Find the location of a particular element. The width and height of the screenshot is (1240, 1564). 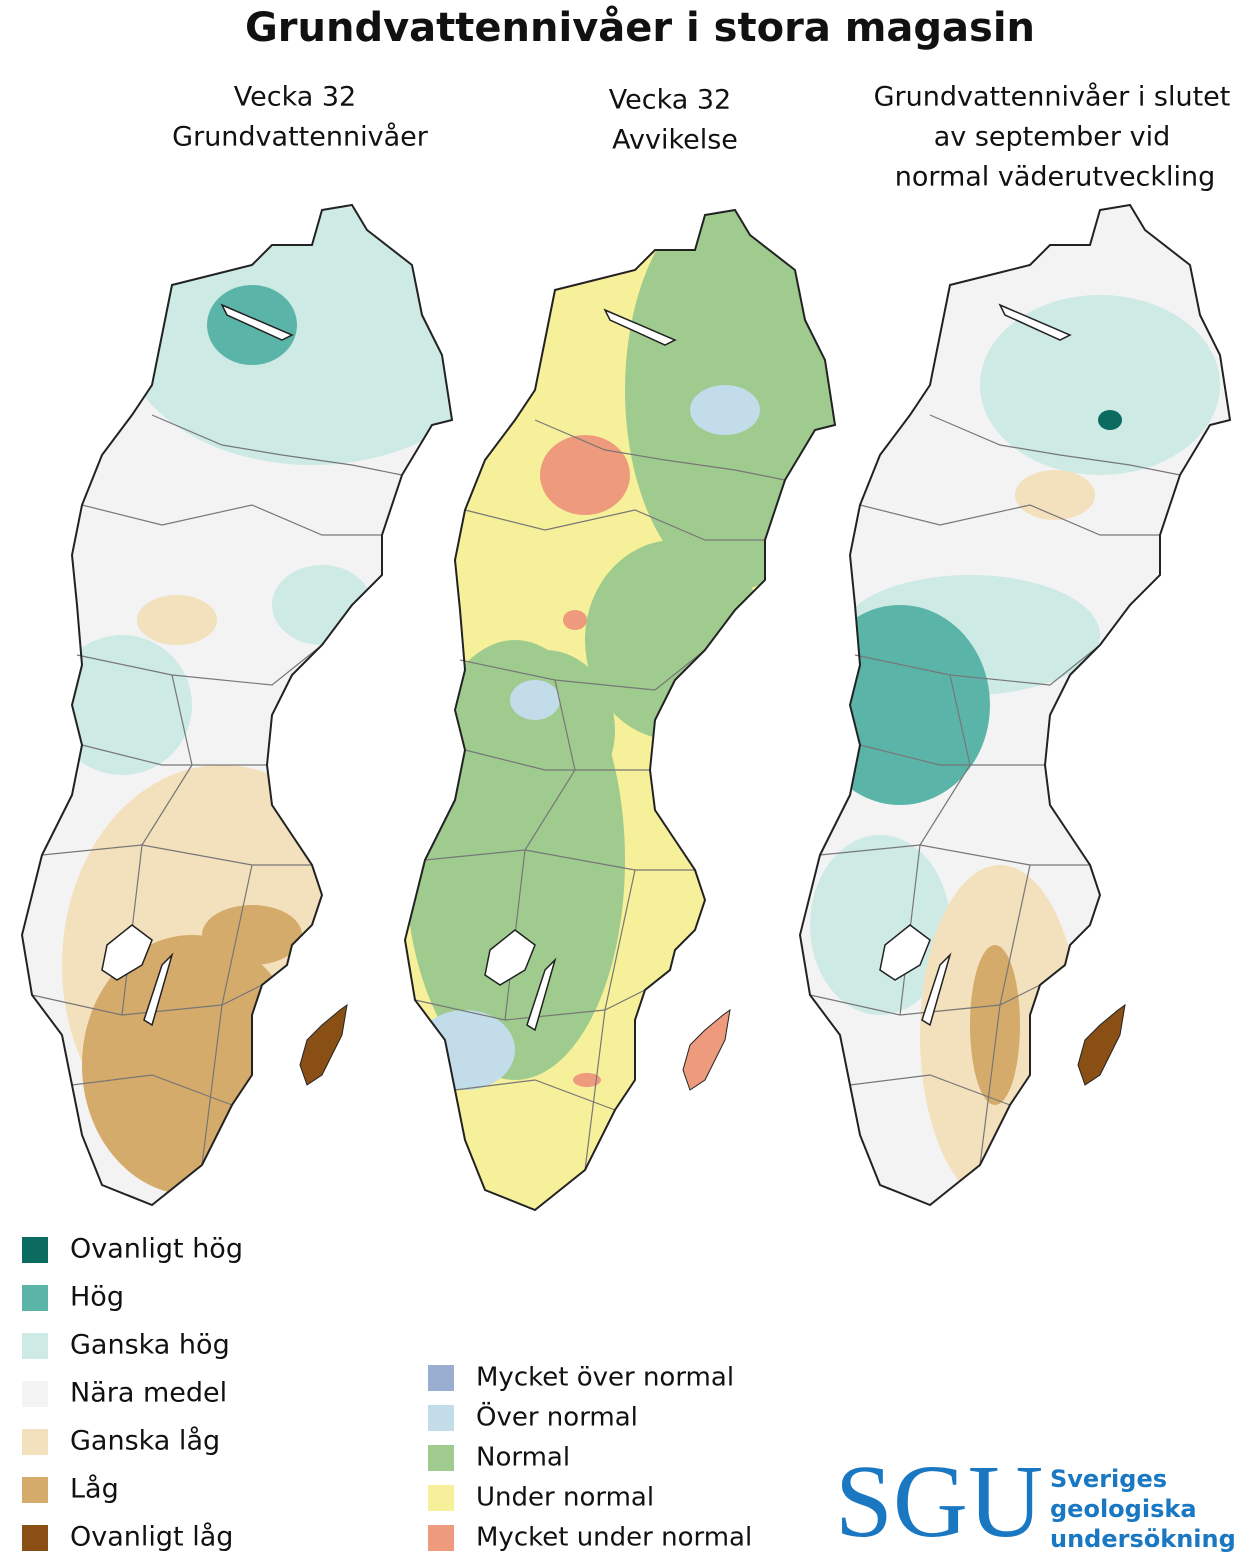

legend-label: Mycket över normal is located at coordinates (605, 1378).